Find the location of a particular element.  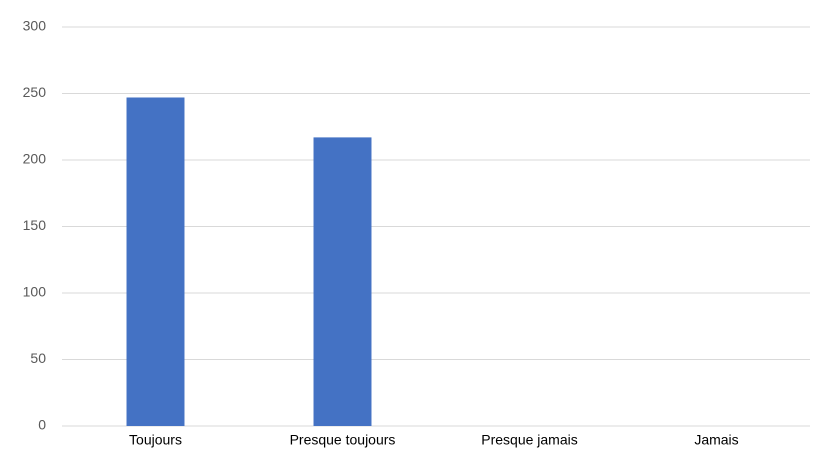

y-tick-label: 0 is located at coordinates (42, 425).